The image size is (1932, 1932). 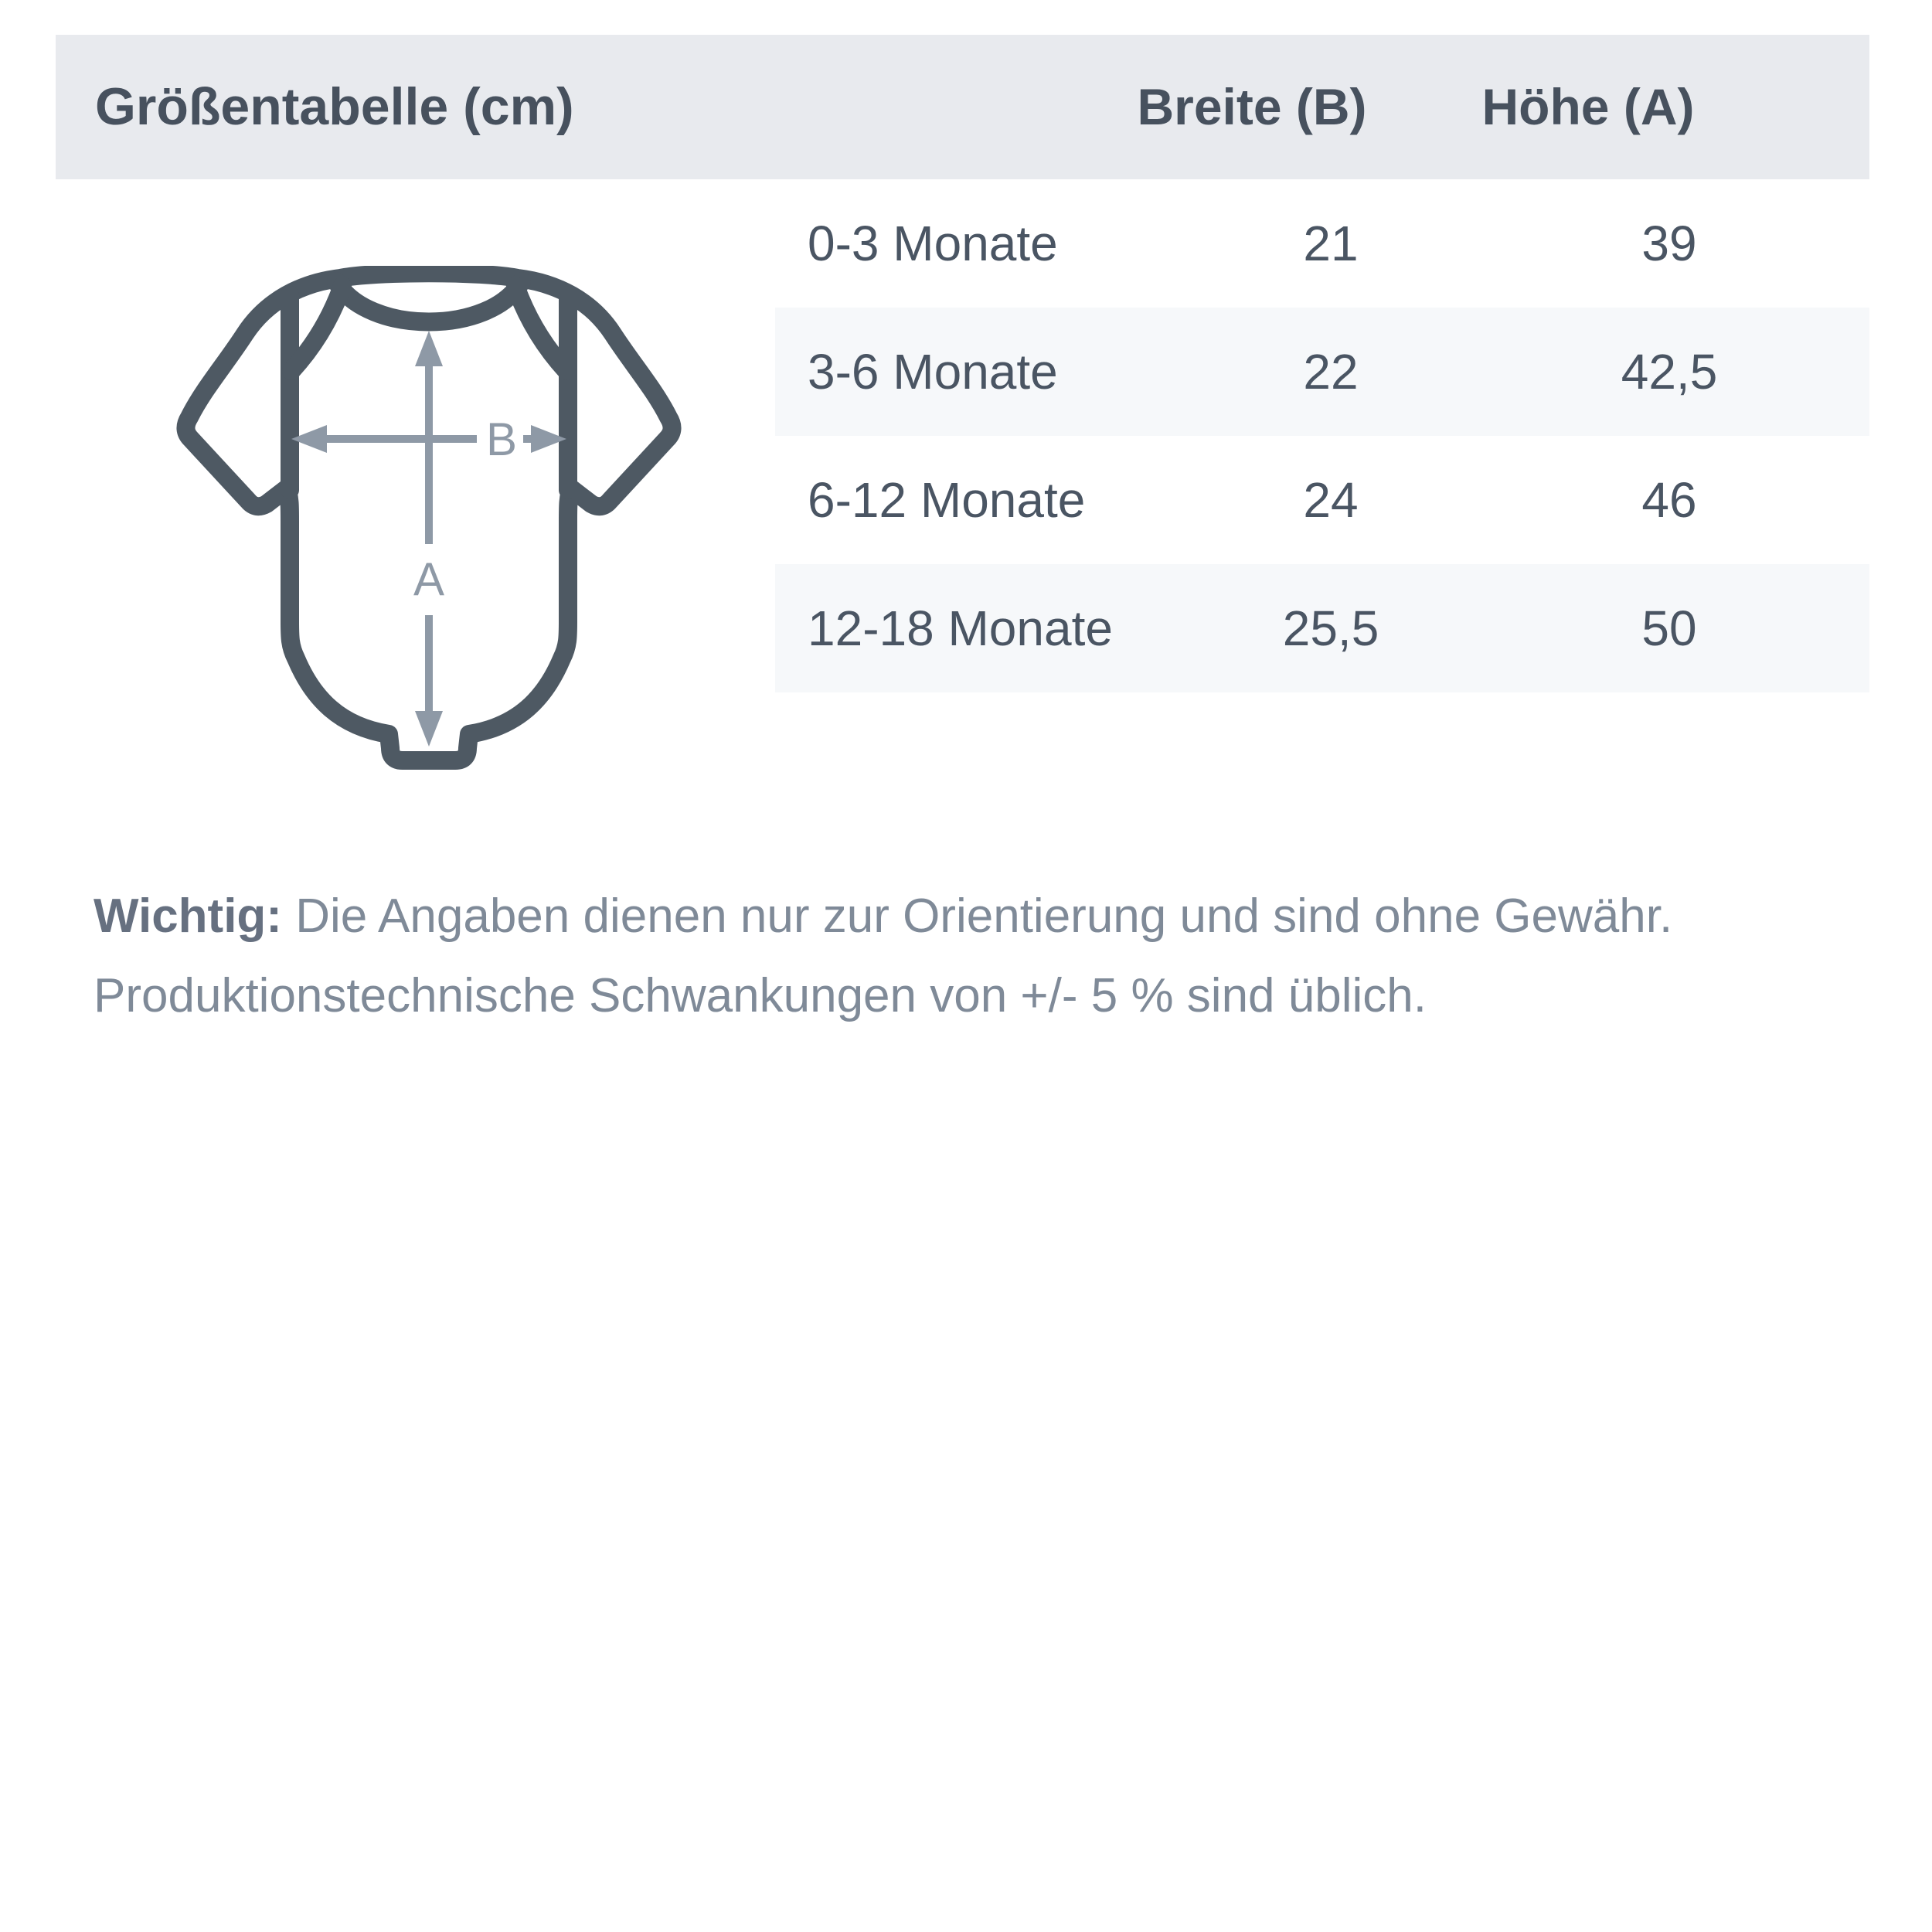 I want to click on row-label: 12-18 Monate, so click(x=961, y=628).